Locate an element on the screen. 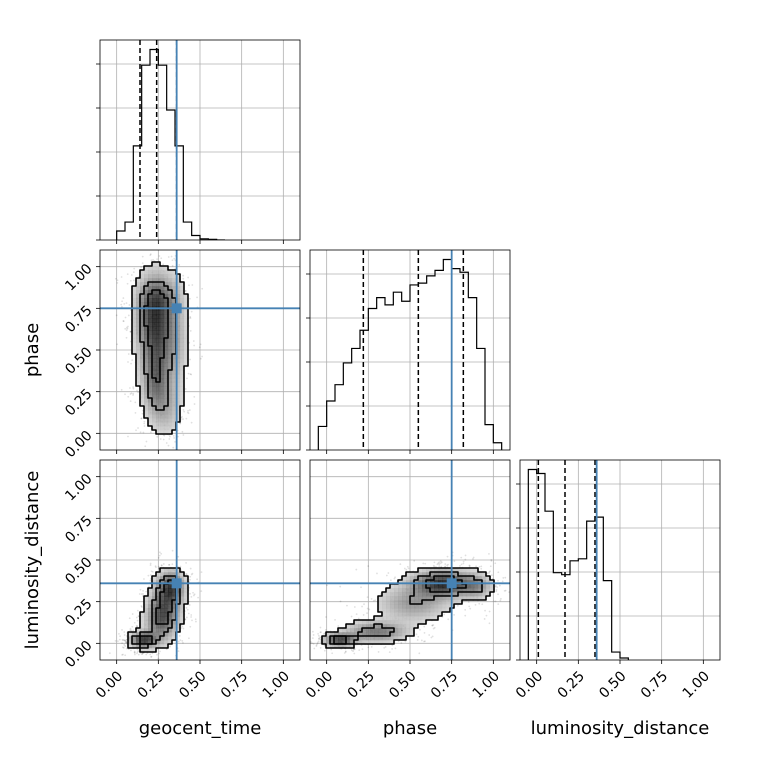 The width and height of the screenshot is (760, 760). x-axis-label-luminosity_distance: luminosity_distance is located at coordinates (620, 728).